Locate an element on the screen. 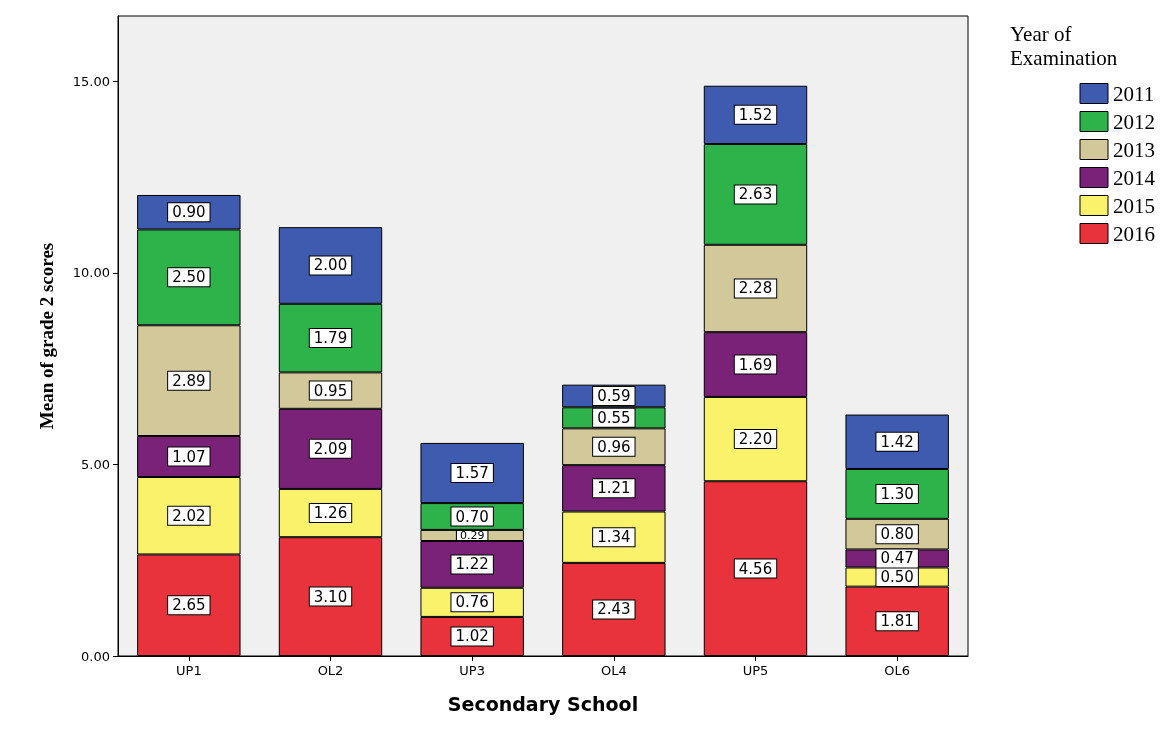  x-tick-label: UP1 is located at coordinates (189, 670).